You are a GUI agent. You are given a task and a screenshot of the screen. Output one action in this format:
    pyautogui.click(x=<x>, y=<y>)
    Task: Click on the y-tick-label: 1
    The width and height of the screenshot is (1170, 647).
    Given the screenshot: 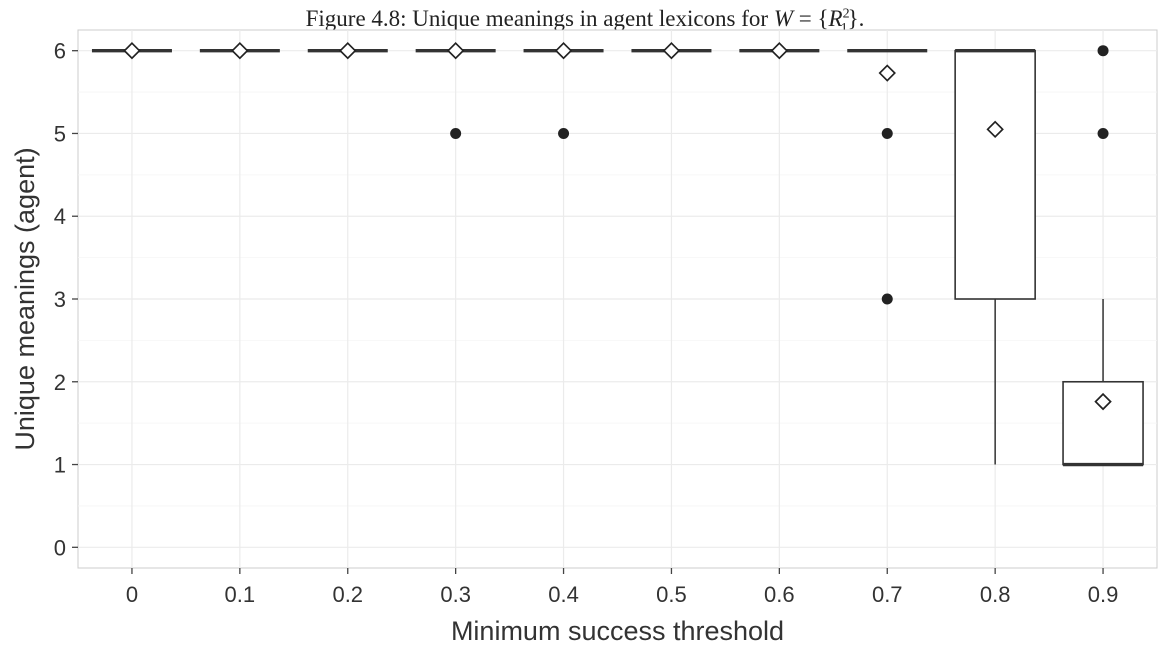 What is the action you would take?
    pyautogui.click(x=60, y=465)
    